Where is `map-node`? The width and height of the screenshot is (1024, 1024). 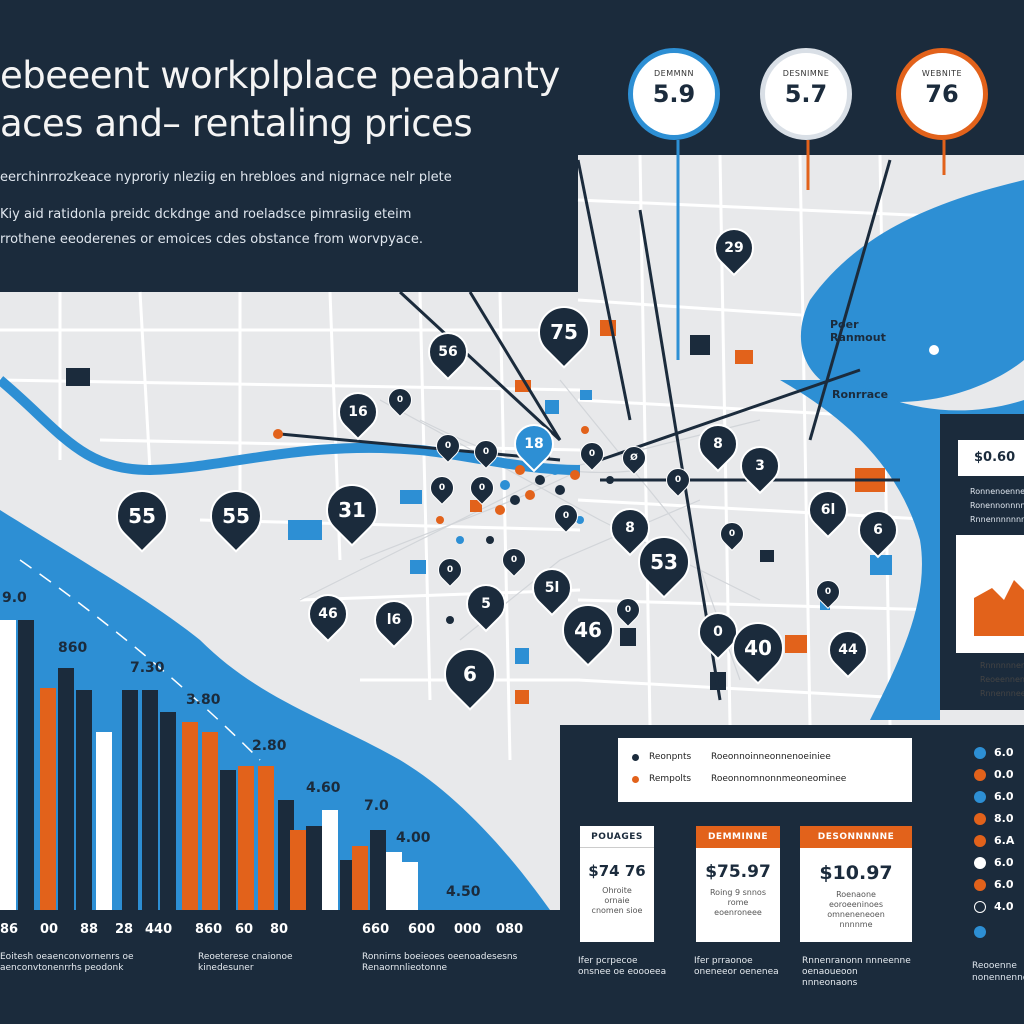
map-node is located at coordinates (278, 434).